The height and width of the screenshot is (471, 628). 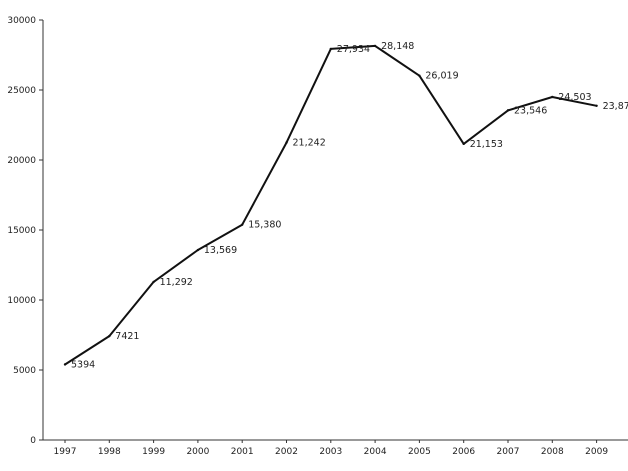 What do you see at coordinates (574, 97) in the screenshot?
I see `data-label: 24,503` at bounding box center [574, 97].